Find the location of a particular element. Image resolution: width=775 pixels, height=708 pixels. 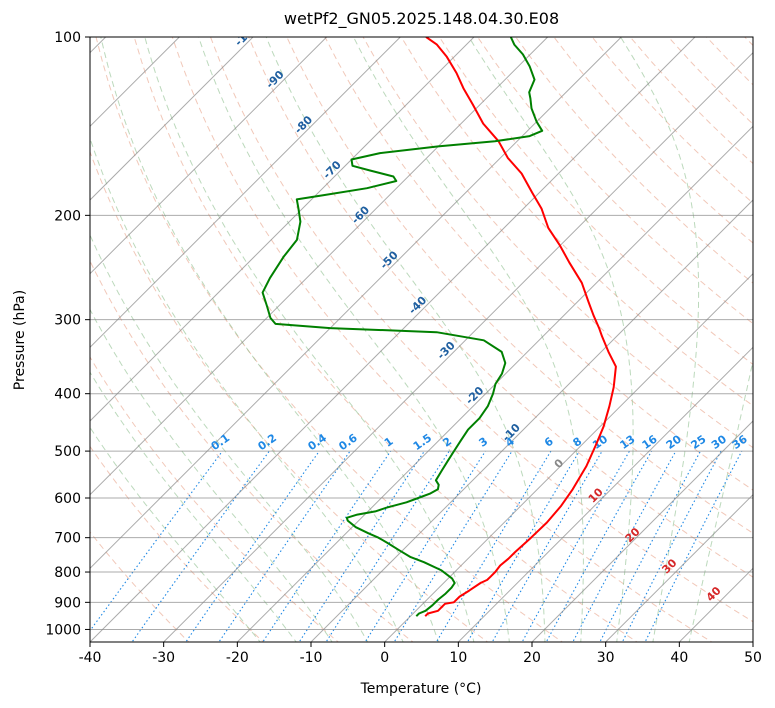

x-tick-label: -30 is located at coordinates (163, 658).